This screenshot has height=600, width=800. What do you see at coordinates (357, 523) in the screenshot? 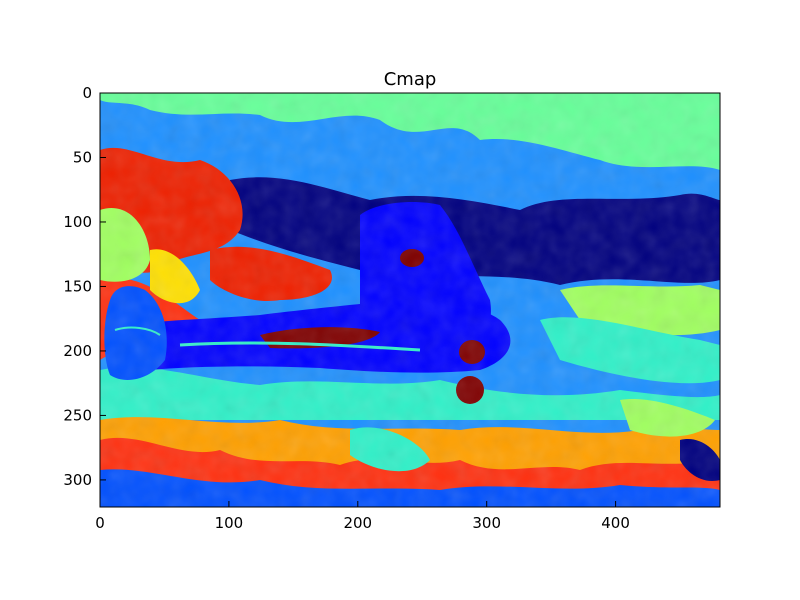
I see `x-tick-label: 200` at bounding box center [357, 523].